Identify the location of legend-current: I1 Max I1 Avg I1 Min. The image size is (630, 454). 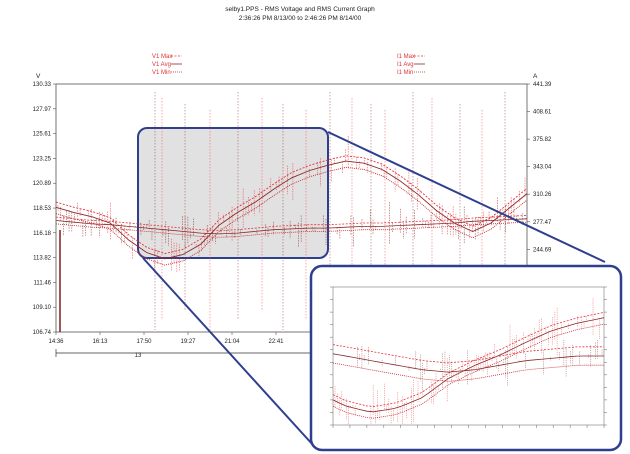
(411, 65).